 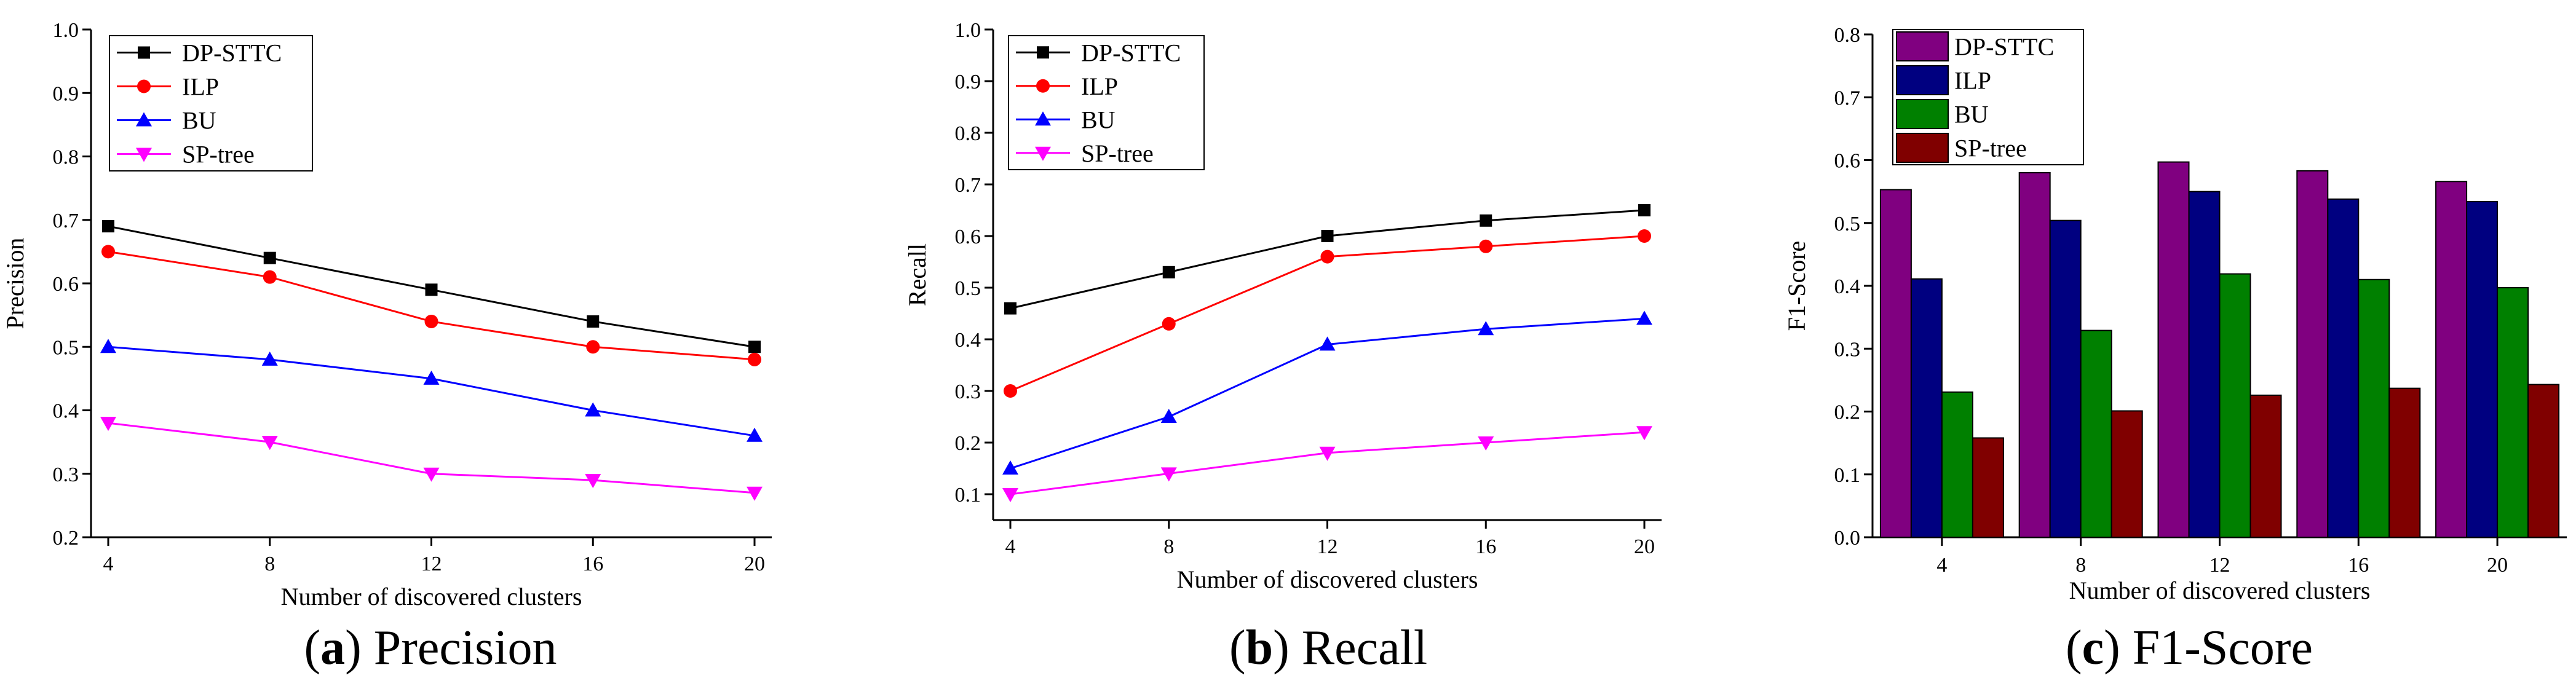 I want to click on panel-caption: (a) Precision, so click(x=431, y=648).